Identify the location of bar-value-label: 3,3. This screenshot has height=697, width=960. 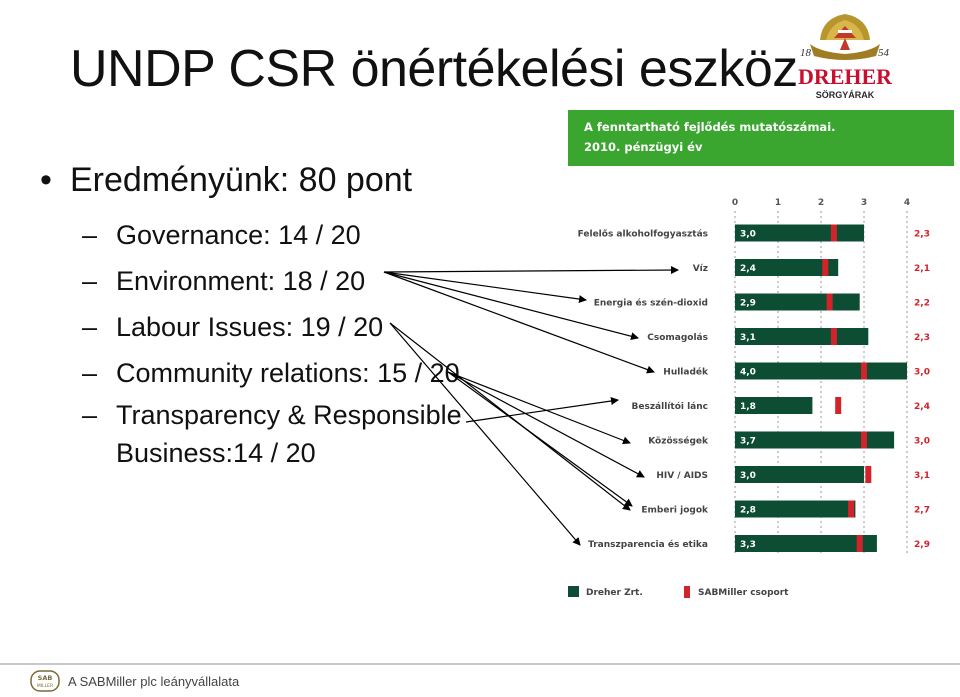
(748, 545).